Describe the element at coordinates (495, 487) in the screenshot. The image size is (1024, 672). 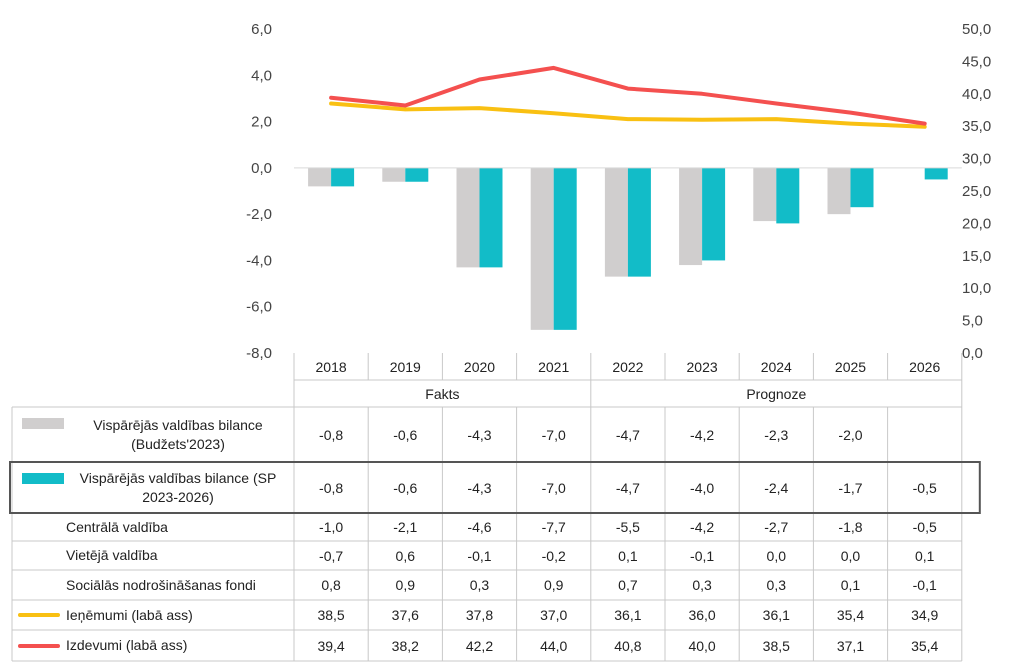
I see `highlight-box` at that location.